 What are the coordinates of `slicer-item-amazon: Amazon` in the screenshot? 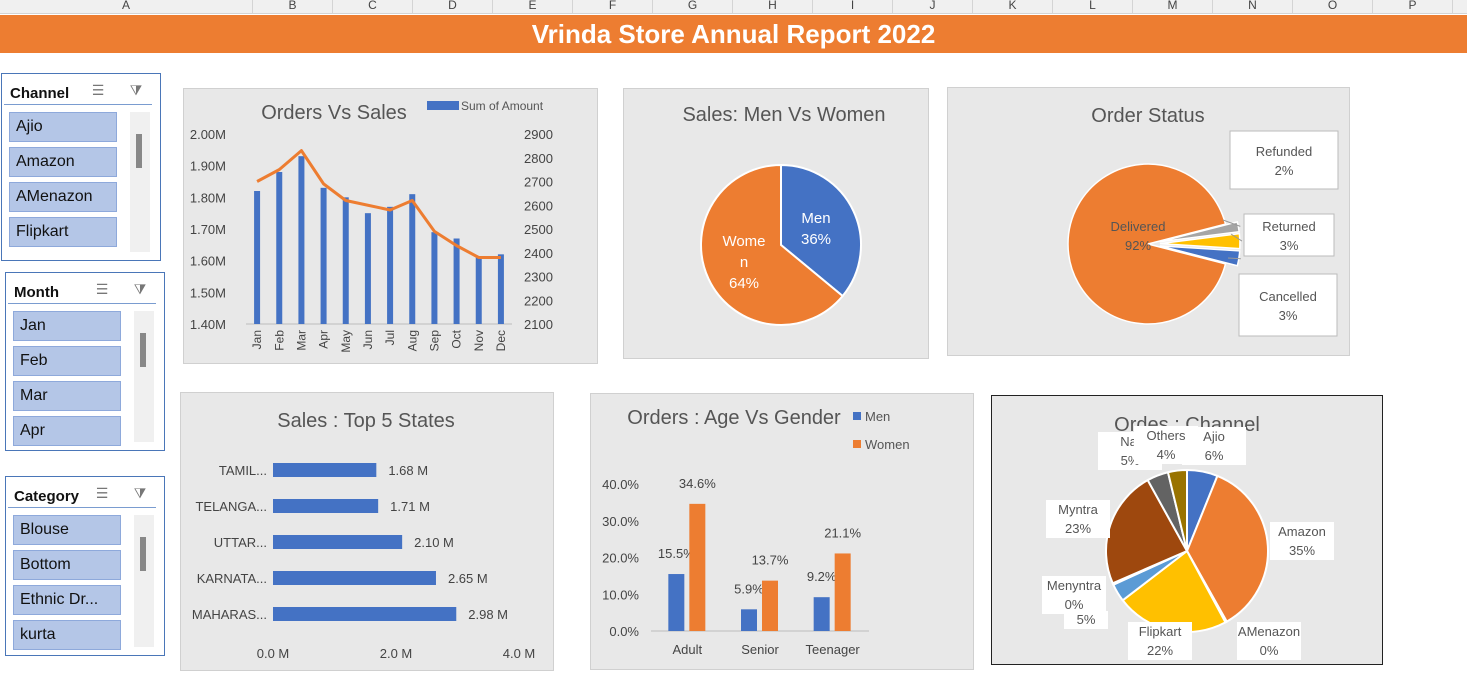 It's located at (63, 162).